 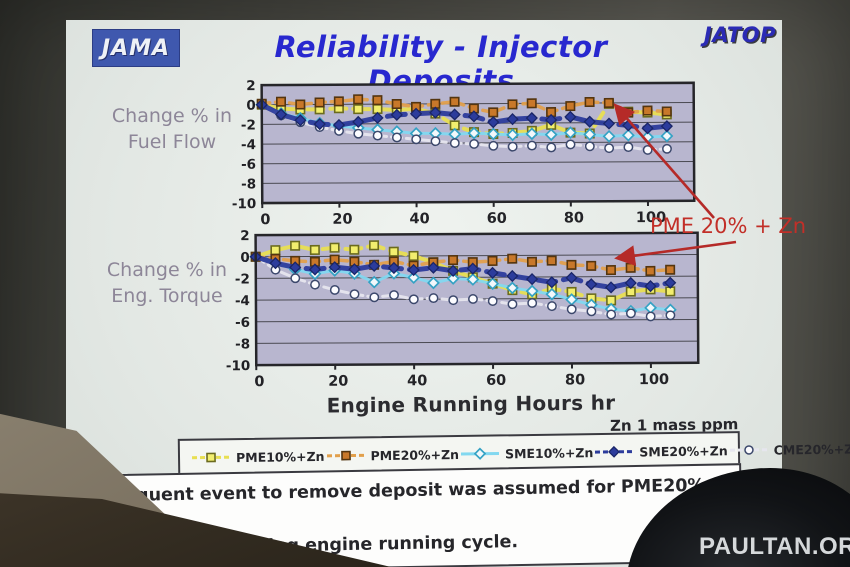 I want to click on eng-torque-axis-label: Change % in Eng. Torque, so click(x=167, y=283).